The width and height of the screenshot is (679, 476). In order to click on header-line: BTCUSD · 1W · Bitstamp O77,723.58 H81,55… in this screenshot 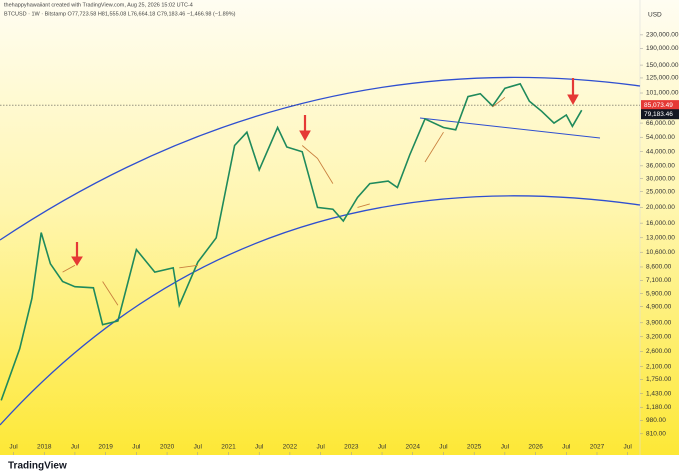, I will do `click(120, 14)`.